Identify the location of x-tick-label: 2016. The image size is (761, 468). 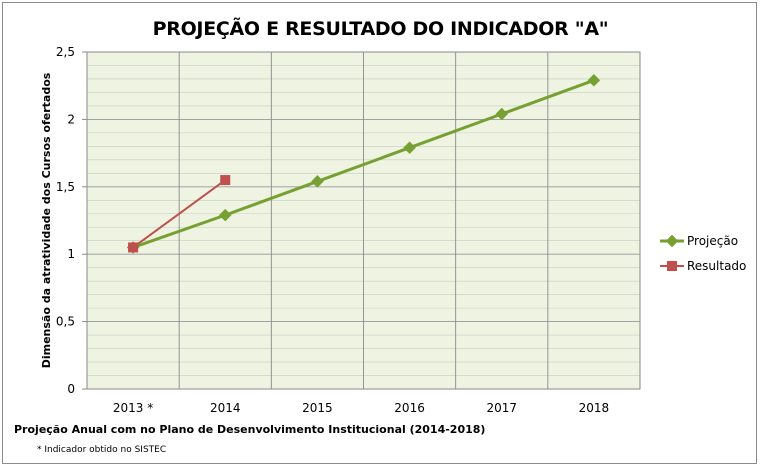
(409, 408).